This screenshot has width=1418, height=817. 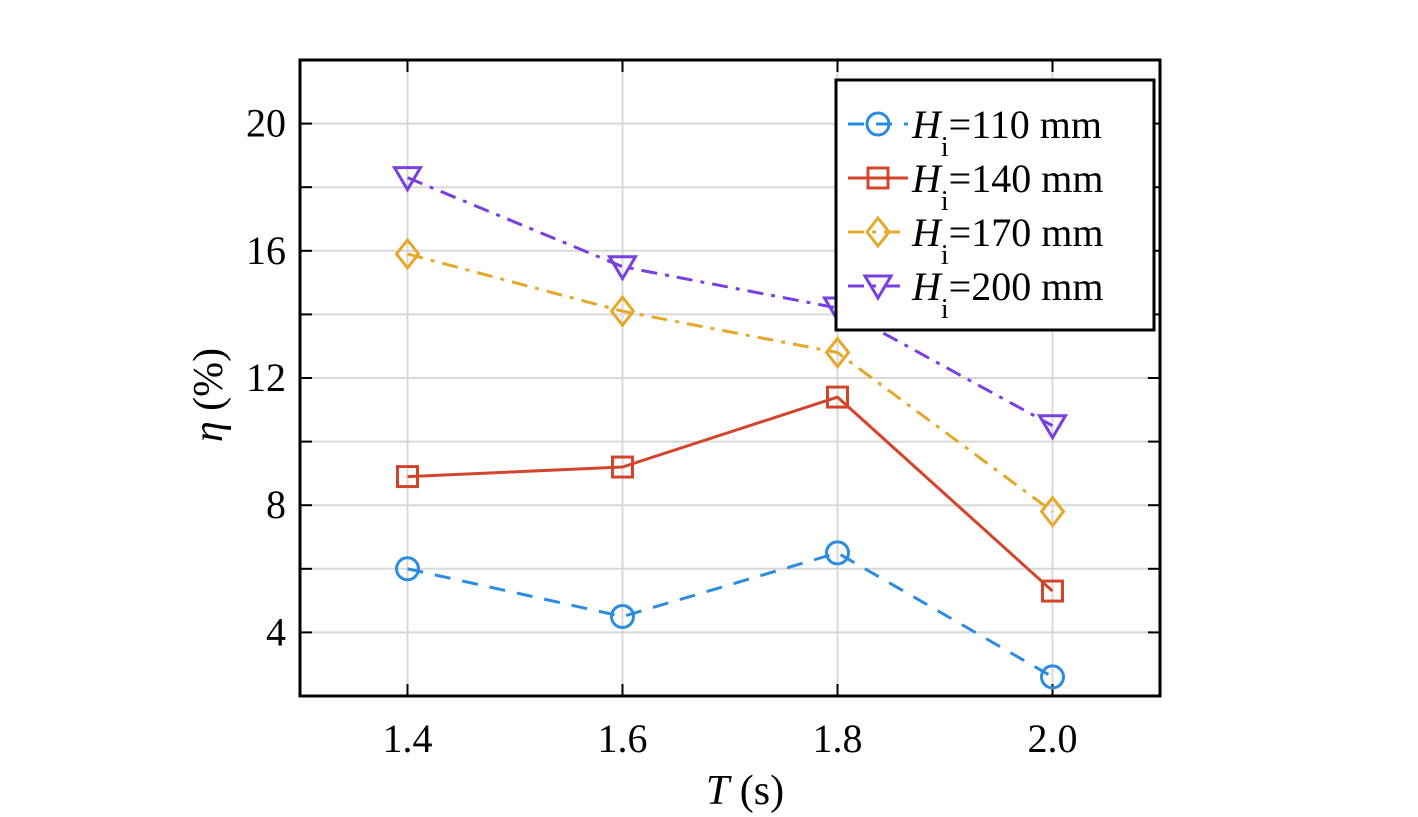 I want to click on y-axis-label: η (%), so click(x=209, y=395).